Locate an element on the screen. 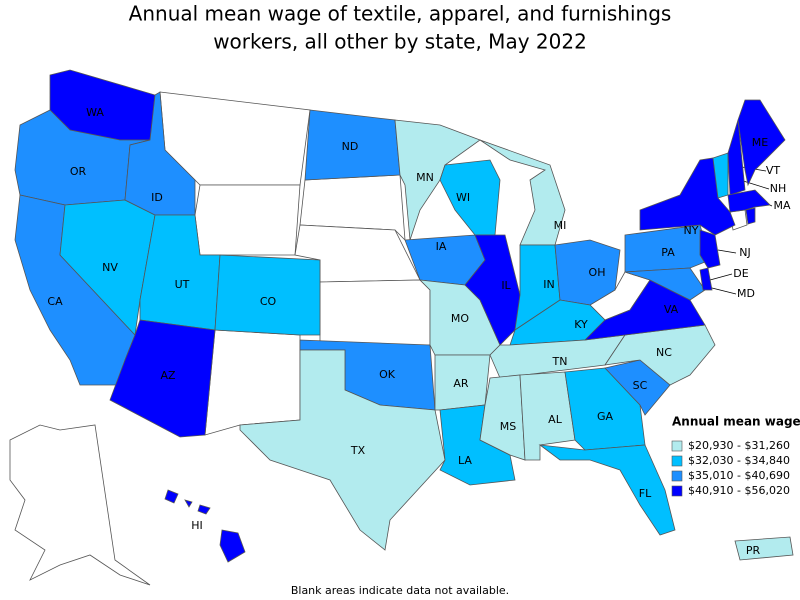 The image size is (800, 600). state-label: NY is located at coordinates (691, 230).